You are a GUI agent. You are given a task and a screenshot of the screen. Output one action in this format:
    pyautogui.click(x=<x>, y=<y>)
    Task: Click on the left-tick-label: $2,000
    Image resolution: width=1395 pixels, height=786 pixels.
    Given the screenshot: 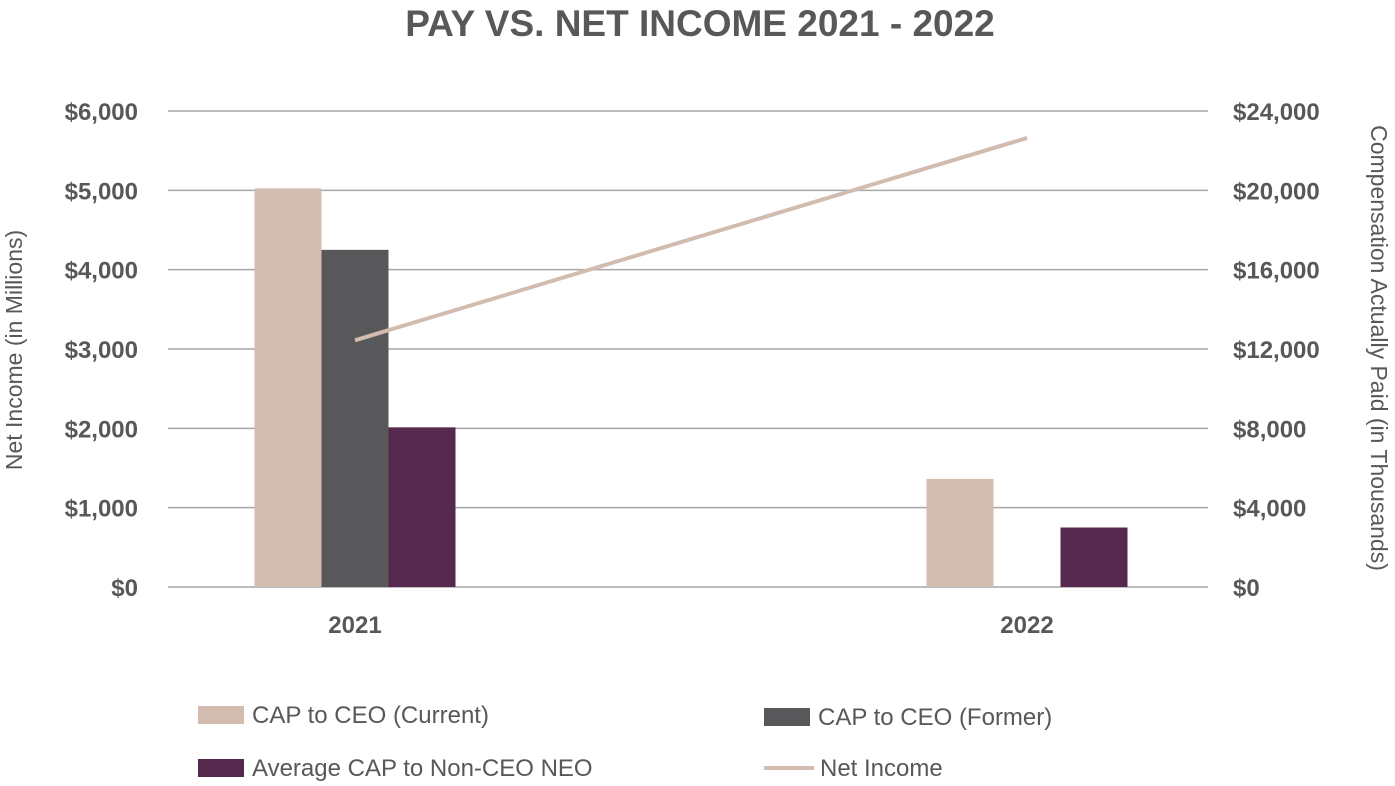 What is the action you would take?
    pyautogui.click(x=101, y=429)
    